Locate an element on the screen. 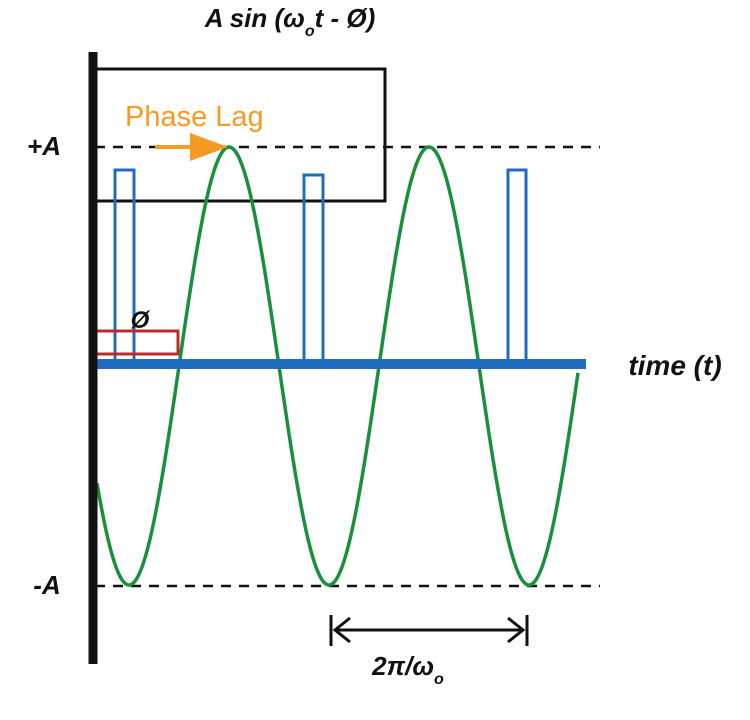 The height and width of the screenshot is (720, 750). callout-box is located at coordinates (239, 135).